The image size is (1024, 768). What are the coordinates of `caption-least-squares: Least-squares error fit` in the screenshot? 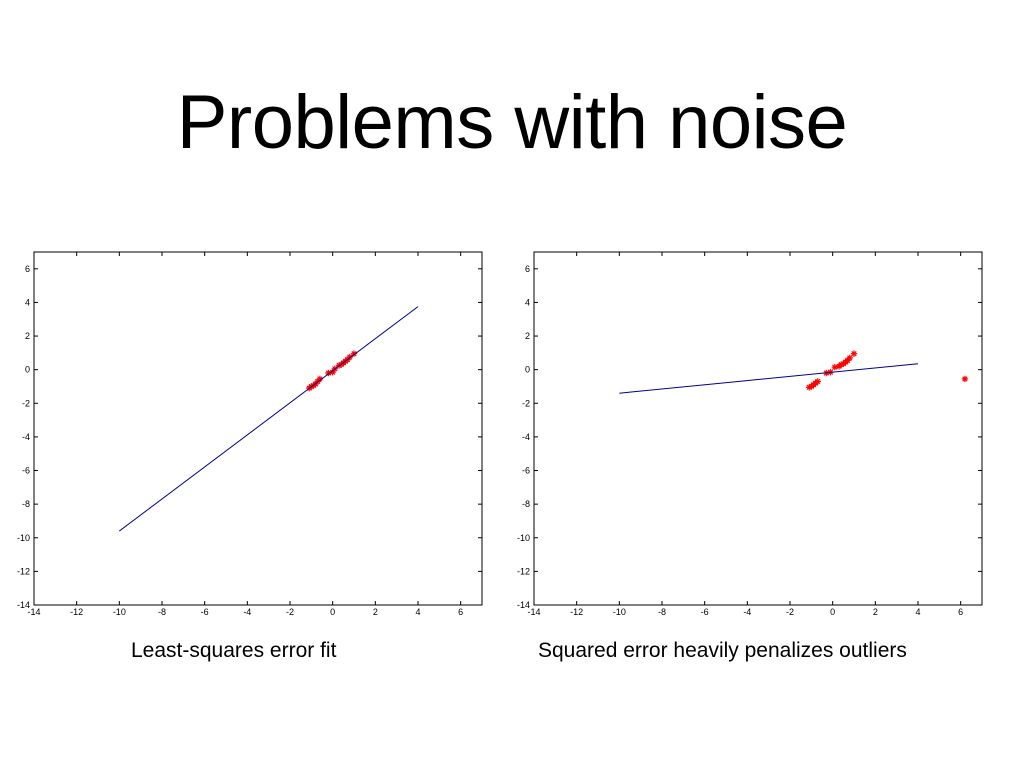 It's located at (234, 650).